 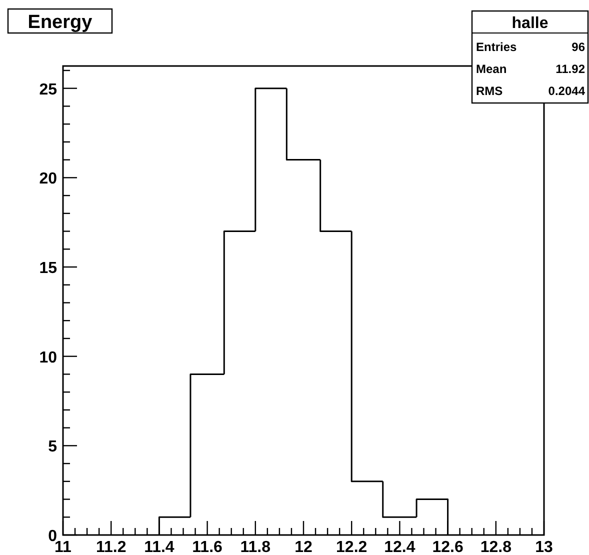 I want to click on y-tick-label: 15, so click(x=48, y=268).